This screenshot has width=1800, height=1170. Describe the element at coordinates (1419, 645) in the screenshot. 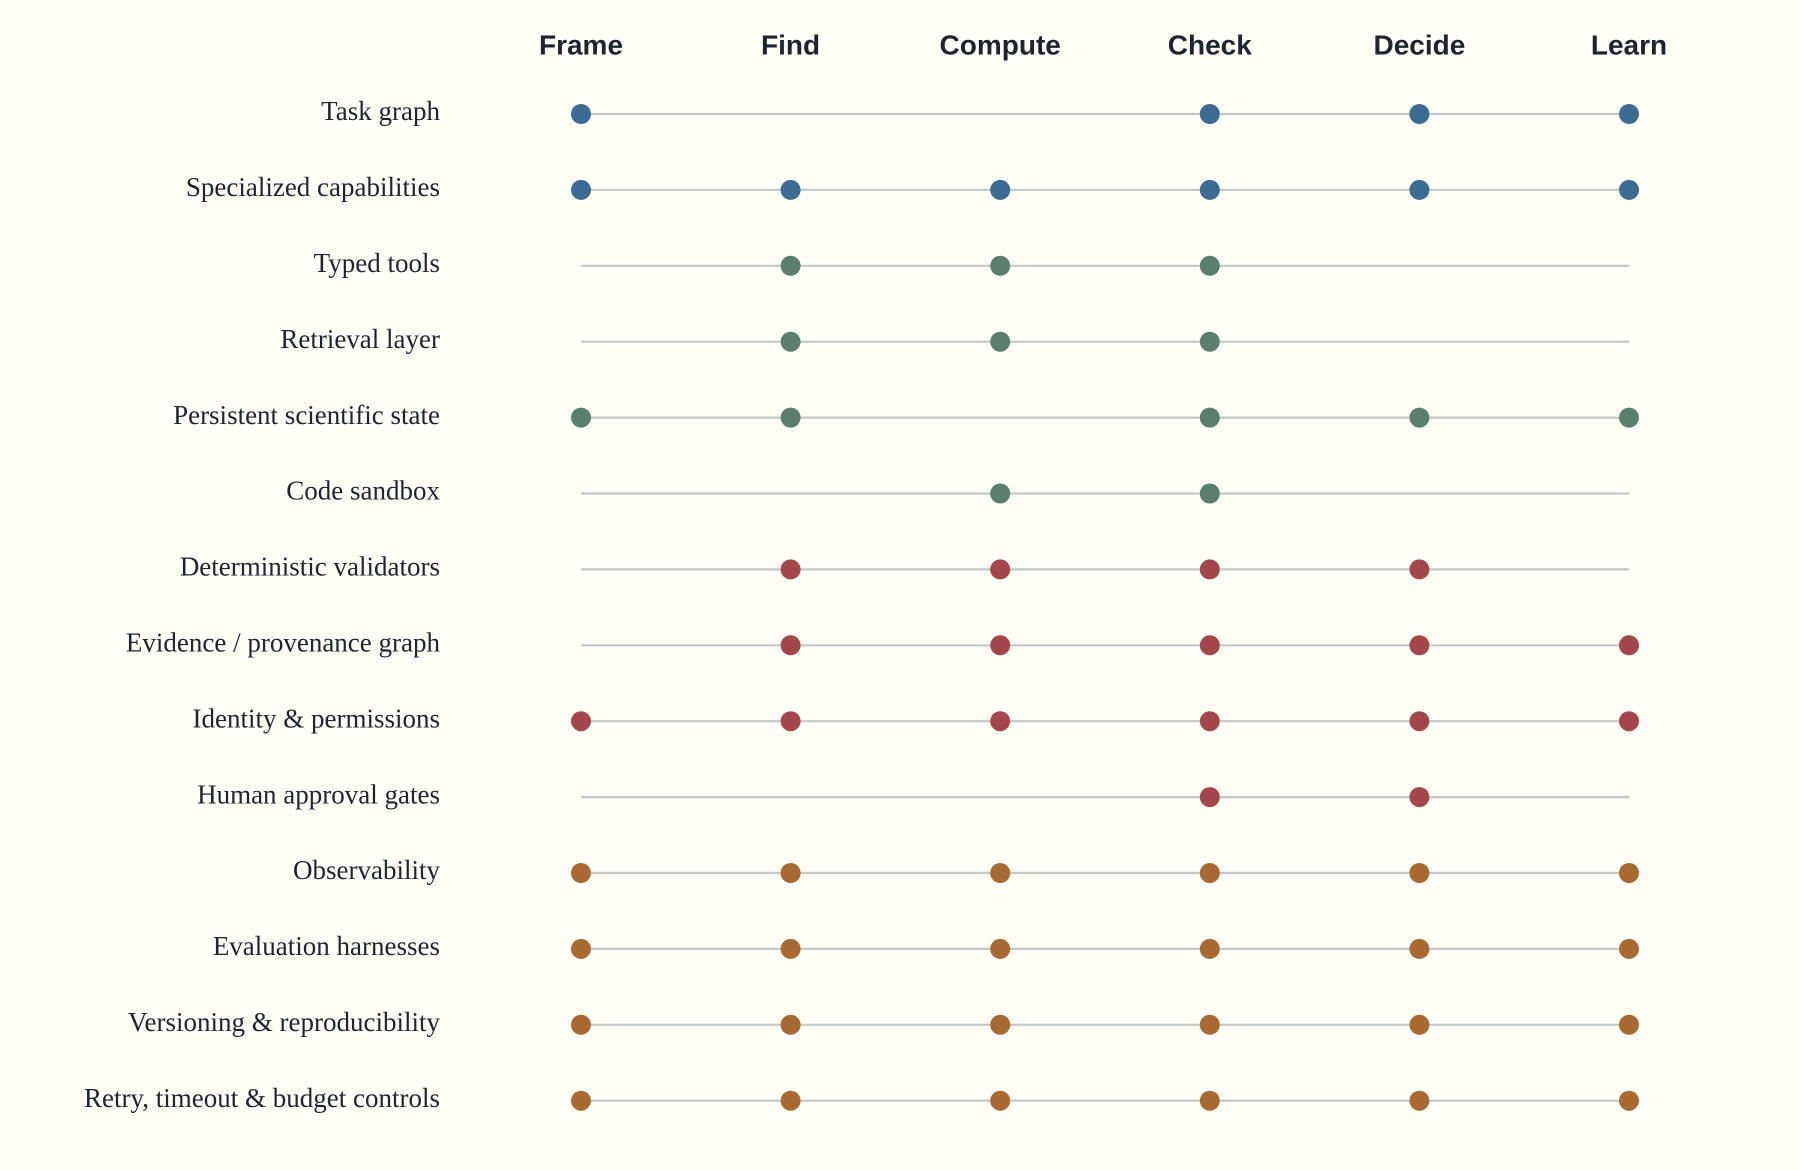

I see `dot-evidence-provenance-graph-decide` at that location.